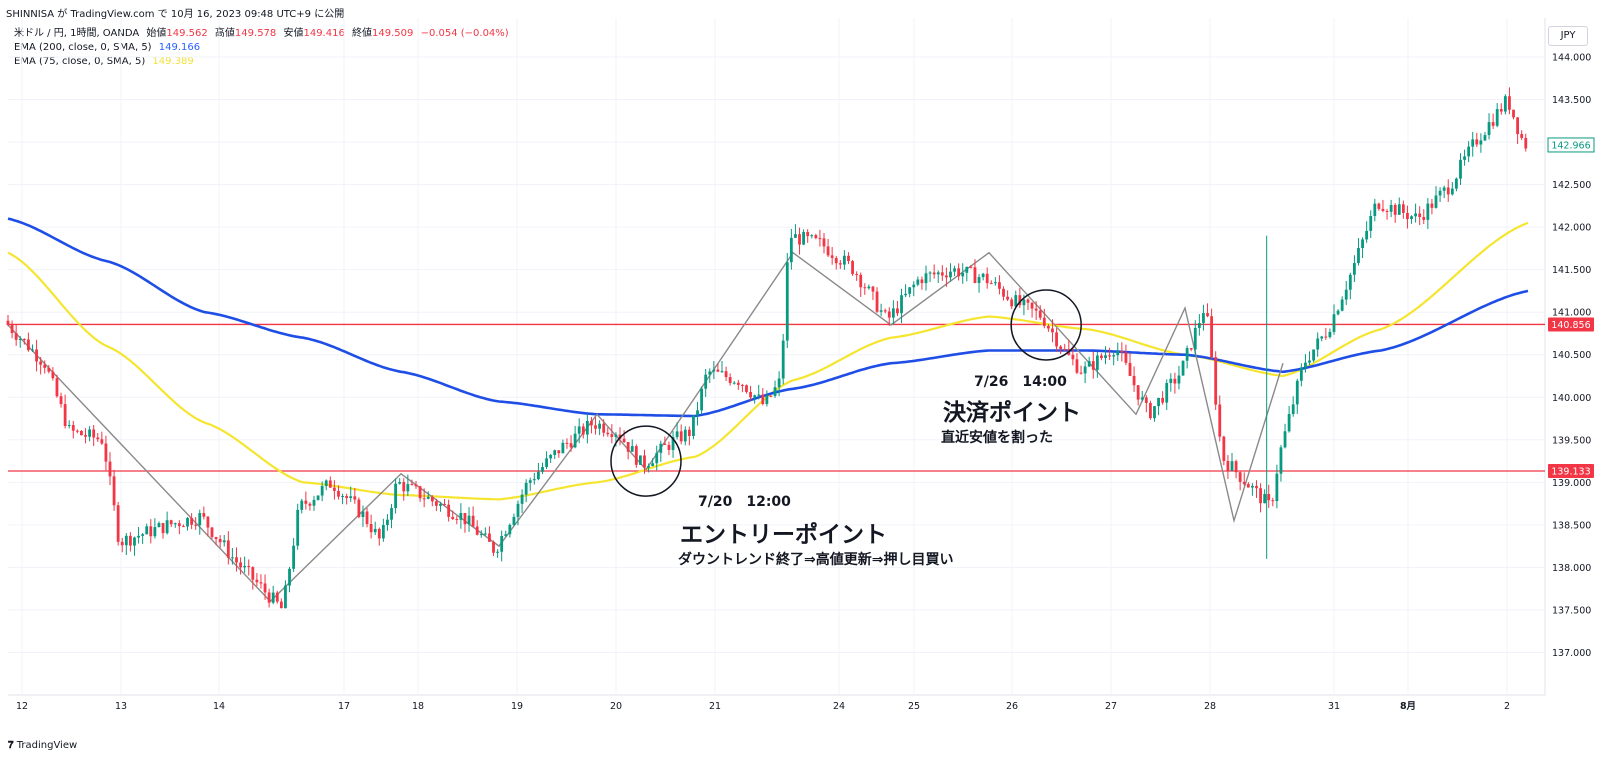 Image resolution: width=1600 pixels, height=759 pixels. Describe the element at coordinates (261, 62) in the screenshot. I see `ema75-row: EMA (75, close, 0, SMA, 5) 149.389` at that location.